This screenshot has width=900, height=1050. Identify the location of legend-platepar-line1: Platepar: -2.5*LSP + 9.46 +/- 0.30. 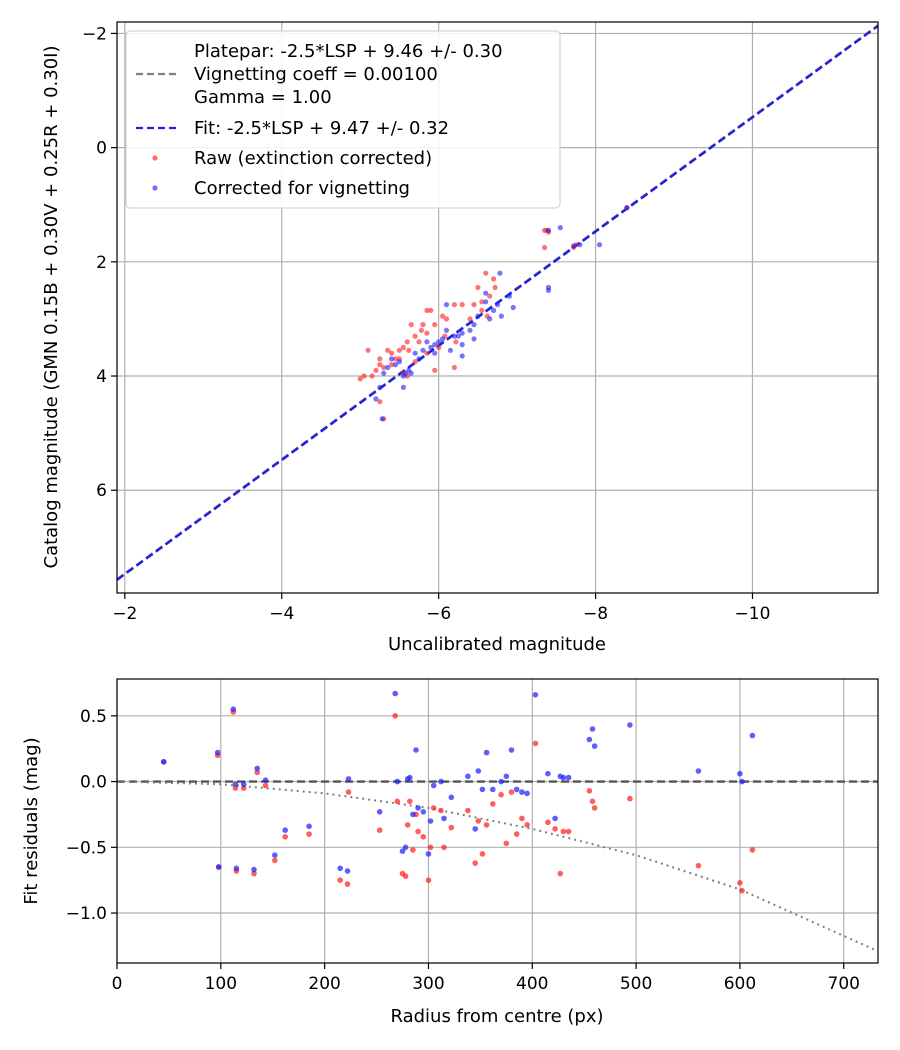
(348, 51).